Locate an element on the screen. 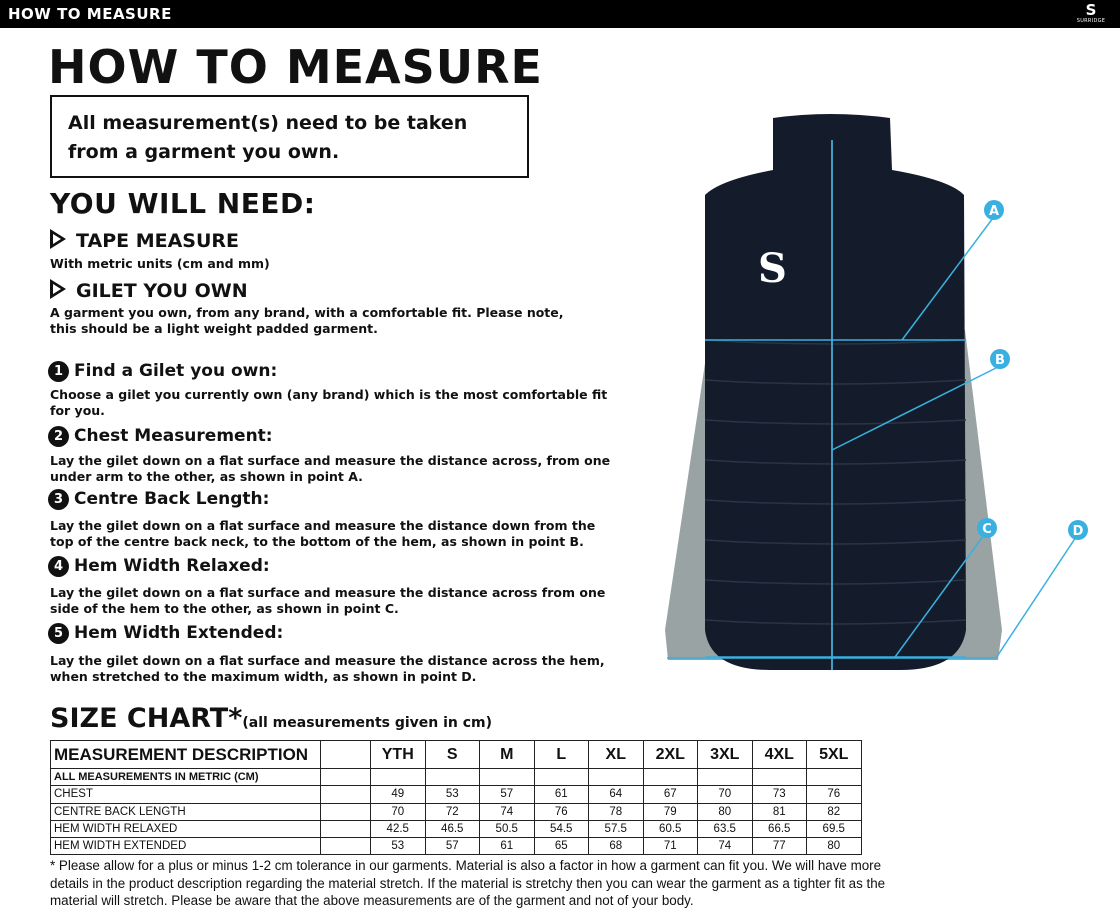  svg-text: D is located at coordinates (1078, 531).